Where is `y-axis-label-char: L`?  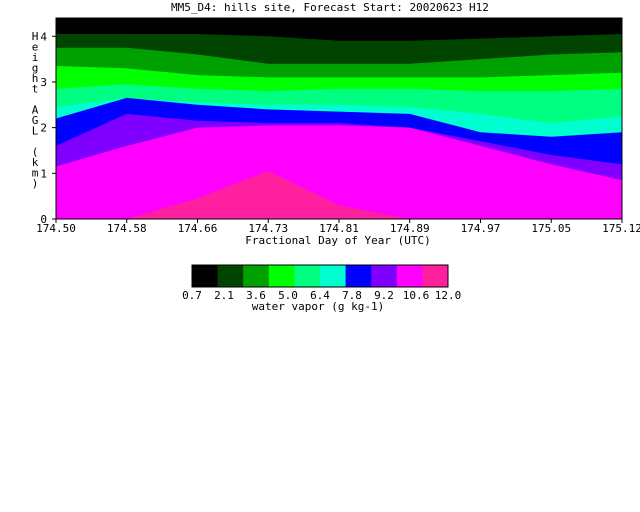
y-axis-label-char: L is located at coordinates (35, 131).